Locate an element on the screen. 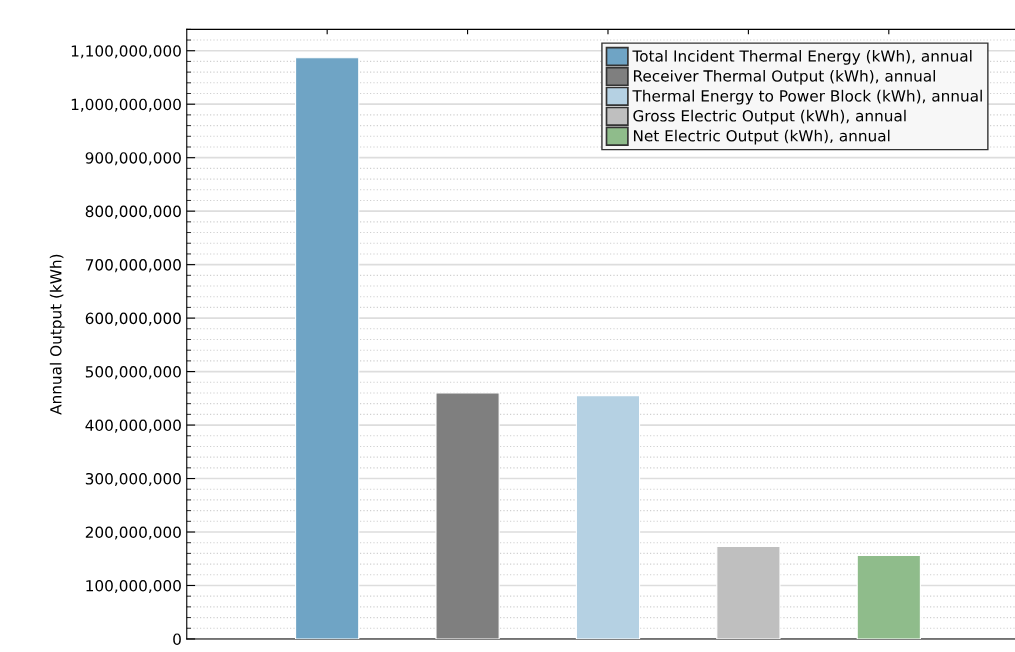 The height and width of the screenshot is (652, 1015). y-tick-label: 900,000,000 is located at coordinates (133, 159).